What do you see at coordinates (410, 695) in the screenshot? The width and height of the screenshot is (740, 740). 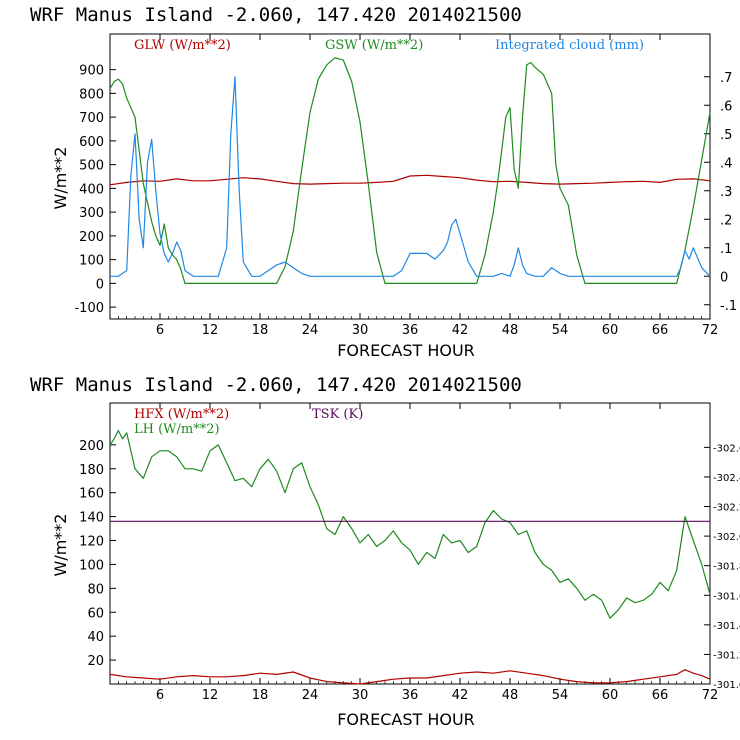 I see `c2-x-tick-label: 36` at bounding box center [410, 695].